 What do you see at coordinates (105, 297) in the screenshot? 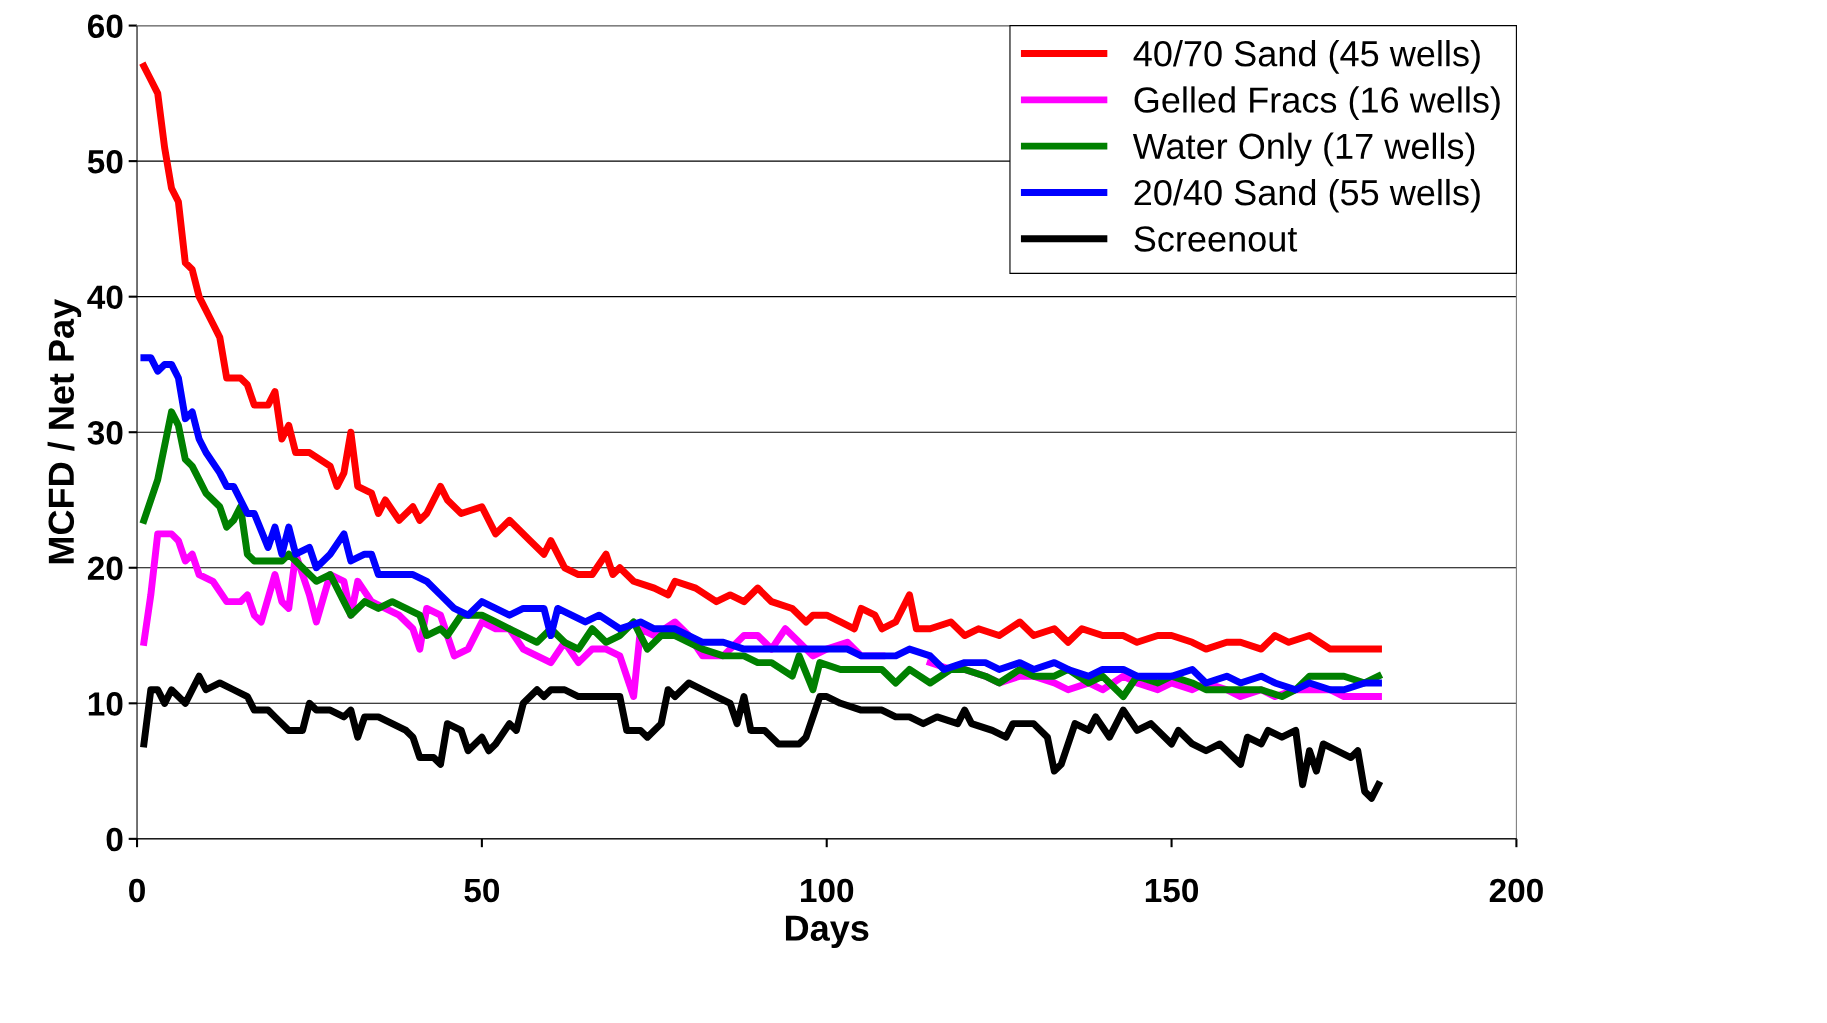
I see `y-tick-label: 40` at bounding box center [105, 297].